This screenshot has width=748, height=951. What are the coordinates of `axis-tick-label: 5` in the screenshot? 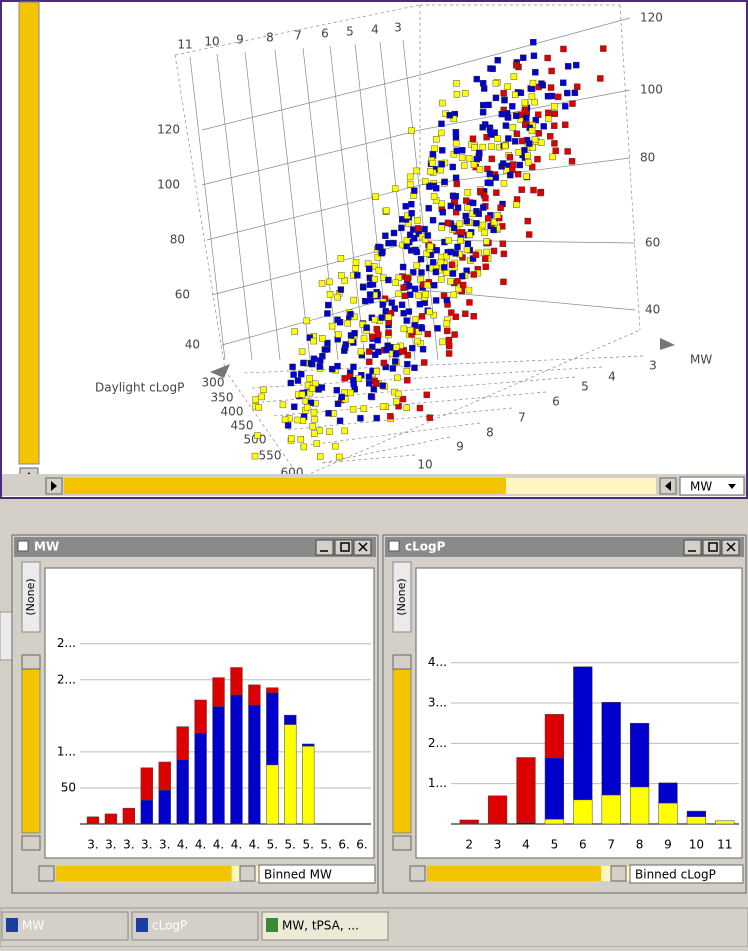 It's located at (585, 387).